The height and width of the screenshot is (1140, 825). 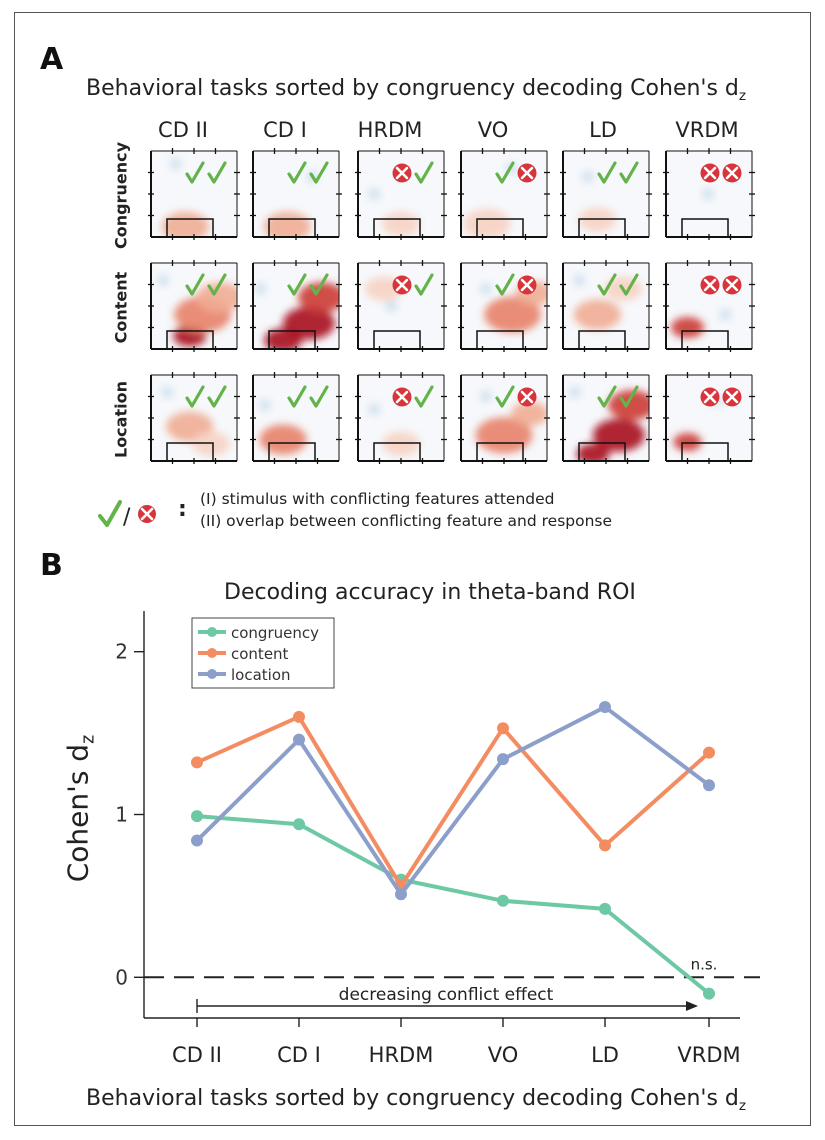 What do you see at coordinates (707, 130) in the screenshot?
I see `col-label-vrdm: VRDM` at bounding box center [707, 130].